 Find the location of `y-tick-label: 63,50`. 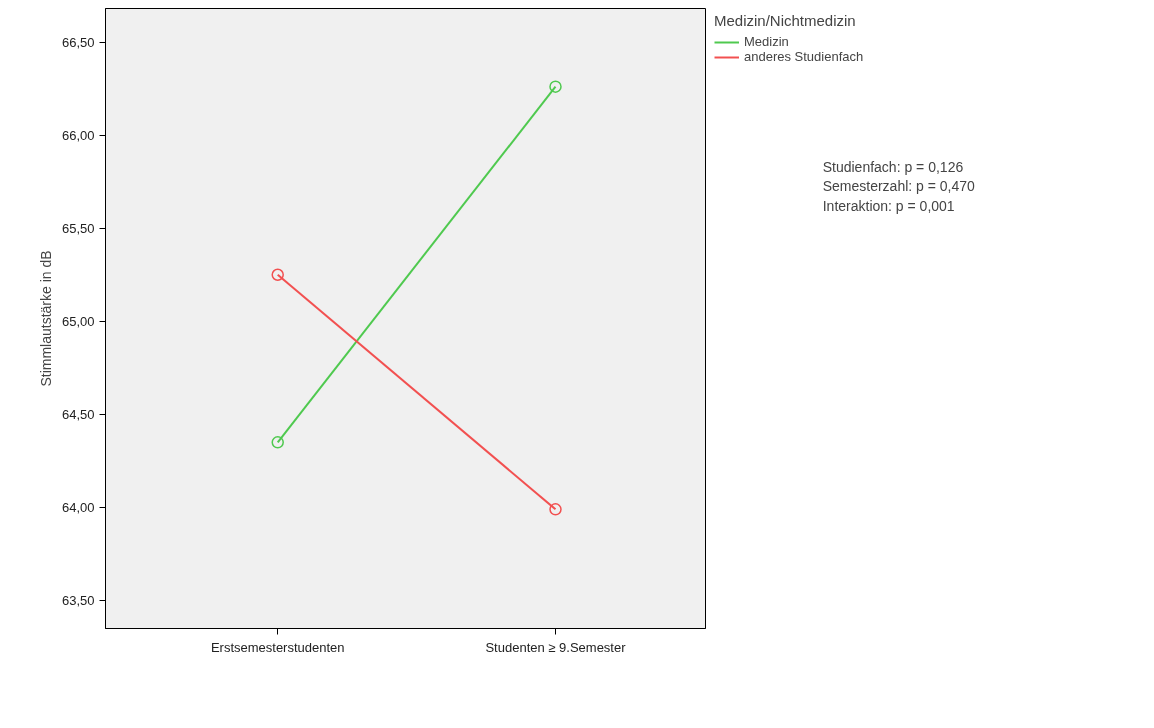

y-tick-label: 63,50 is located at coordinates (78, 601).